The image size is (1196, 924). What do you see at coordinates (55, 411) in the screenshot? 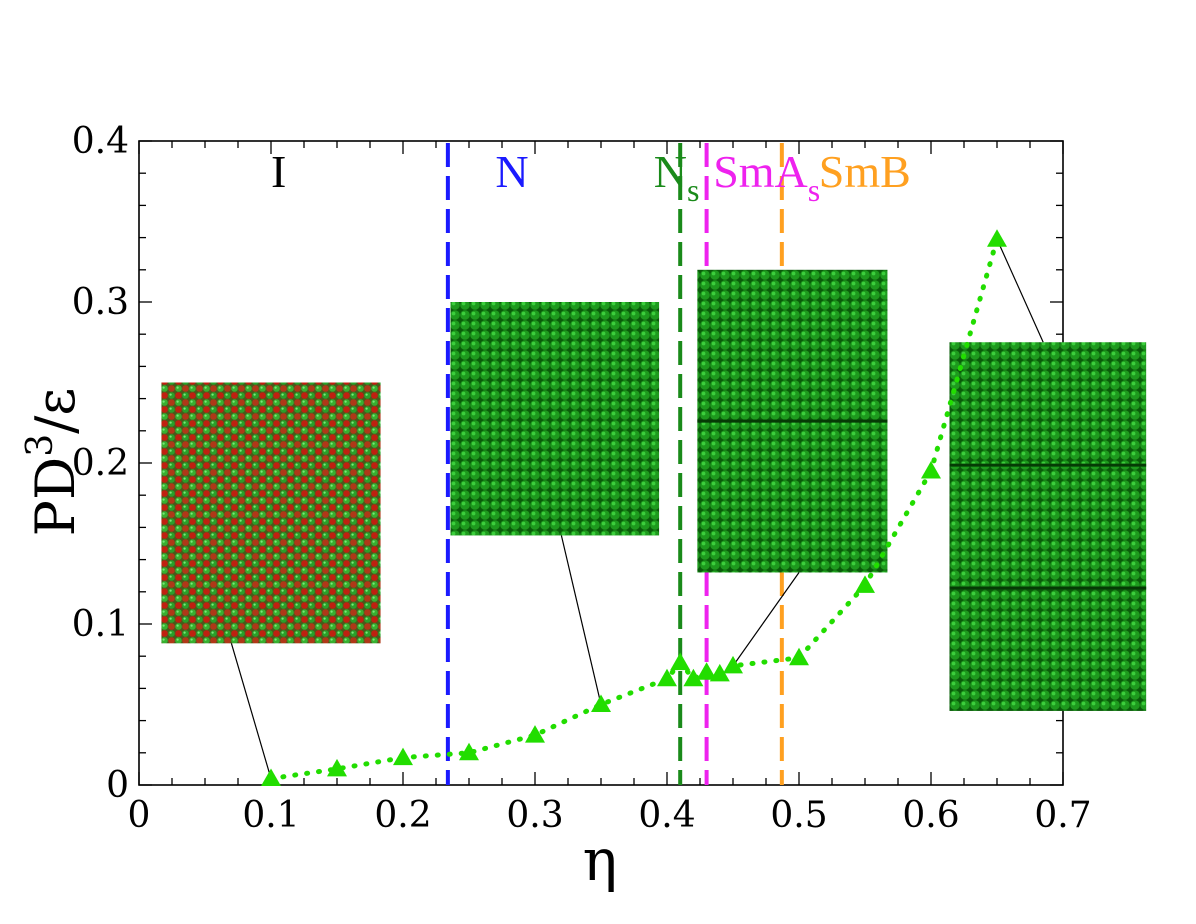
I see `y-axis-label-rest: /ε` at bounding box center [55, 411].